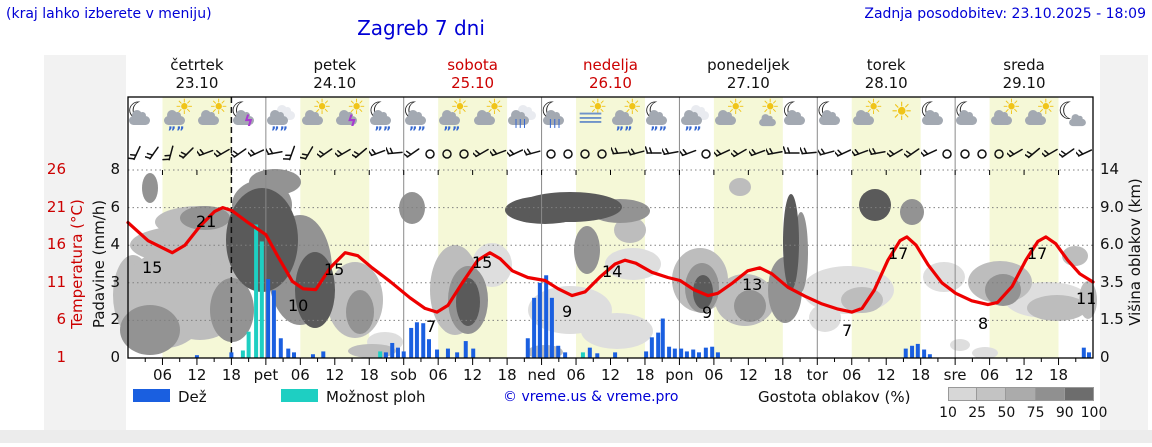 This screenshot has width=1152, height=447. What do you see at coordinates (748, 65) in the screenshot?
I see `day-name: ponedeljek` at bounding box center [748, 65].